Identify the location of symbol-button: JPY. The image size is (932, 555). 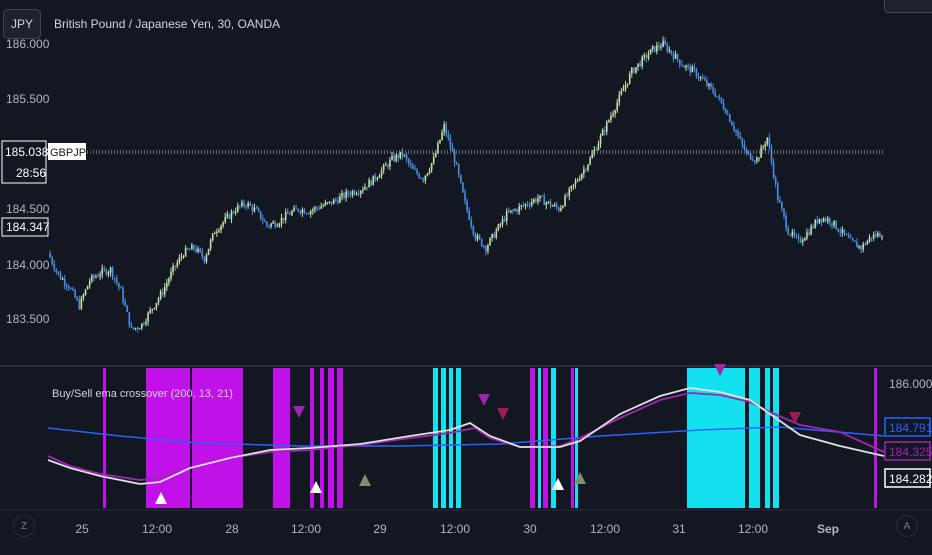
(22, 24).